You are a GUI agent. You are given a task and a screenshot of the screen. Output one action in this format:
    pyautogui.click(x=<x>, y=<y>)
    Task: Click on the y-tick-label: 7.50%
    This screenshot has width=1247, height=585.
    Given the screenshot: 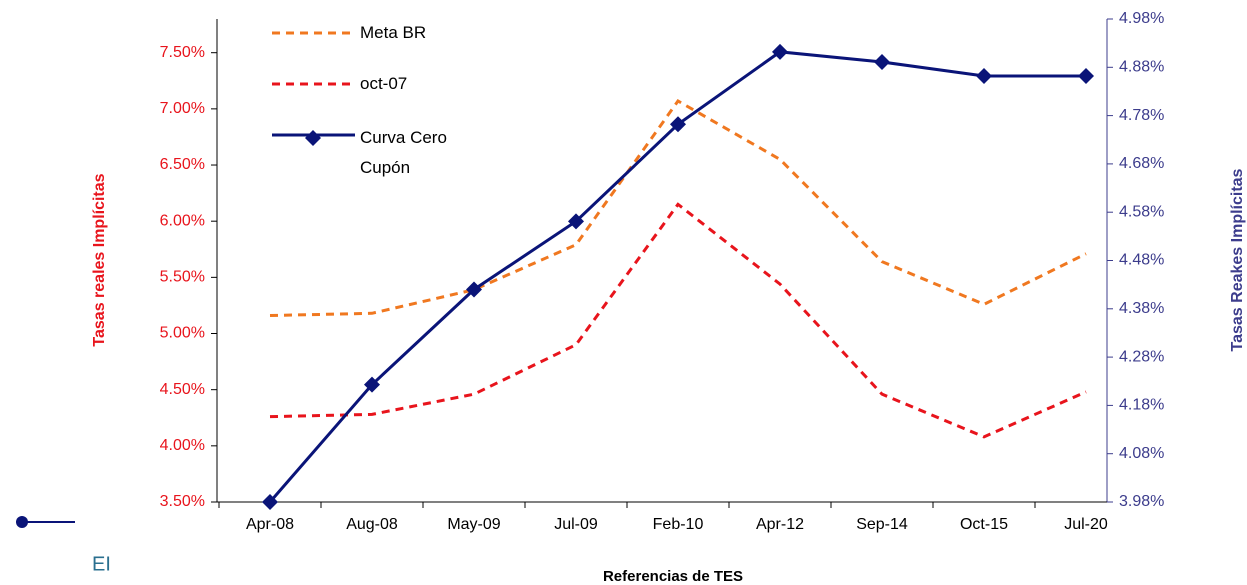 What is the action you would take?
    pyautogui.click(x=182, y=52)
    